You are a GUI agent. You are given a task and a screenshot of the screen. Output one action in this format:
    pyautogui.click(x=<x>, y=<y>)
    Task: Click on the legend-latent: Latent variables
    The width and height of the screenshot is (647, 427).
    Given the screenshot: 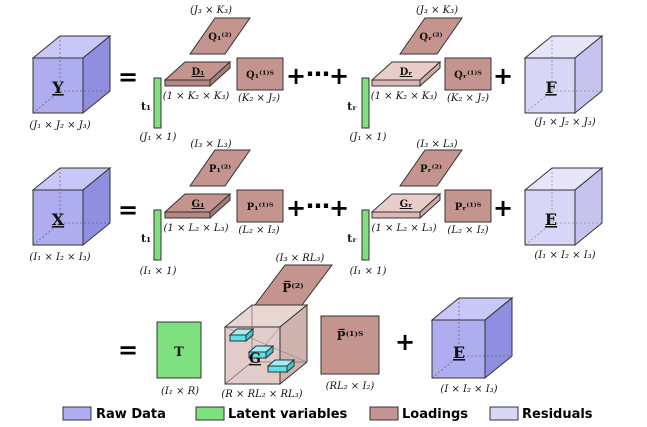 What is the action you would take?
    pyautogui.click(x=288, y=414)
    